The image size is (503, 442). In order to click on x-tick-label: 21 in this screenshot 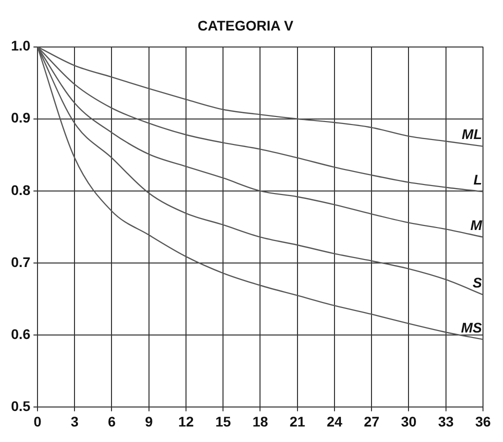, I will do `click(298, 421)`.